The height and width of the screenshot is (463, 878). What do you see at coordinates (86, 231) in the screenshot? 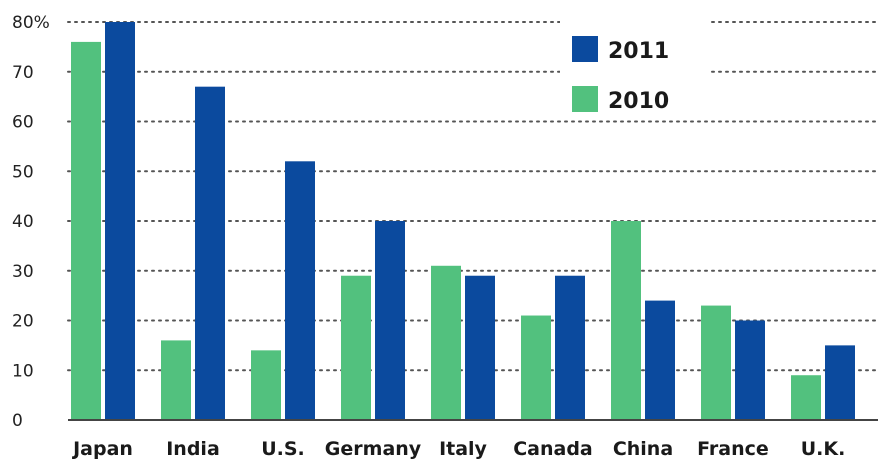
I see `bar-2010-japan` at bounding box center [86, 231].